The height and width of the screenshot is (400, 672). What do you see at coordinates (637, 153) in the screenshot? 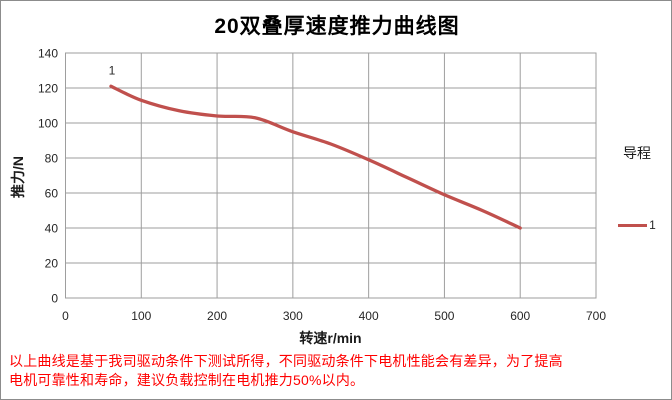
I see `legend-title: 导程` at bounding box center [637, 153].